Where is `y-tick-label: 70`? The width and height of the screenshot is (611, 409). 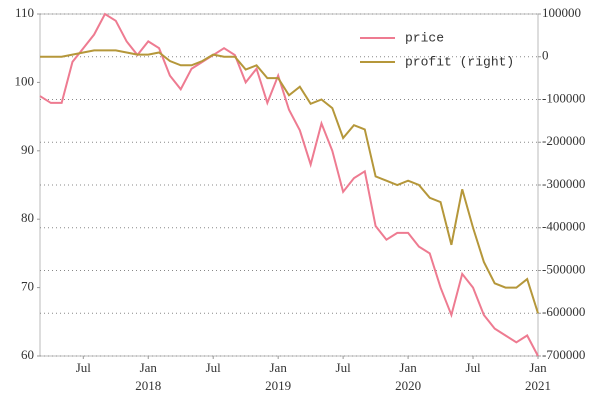
y-tick-label: 70 is located at coordinates (27, 286).